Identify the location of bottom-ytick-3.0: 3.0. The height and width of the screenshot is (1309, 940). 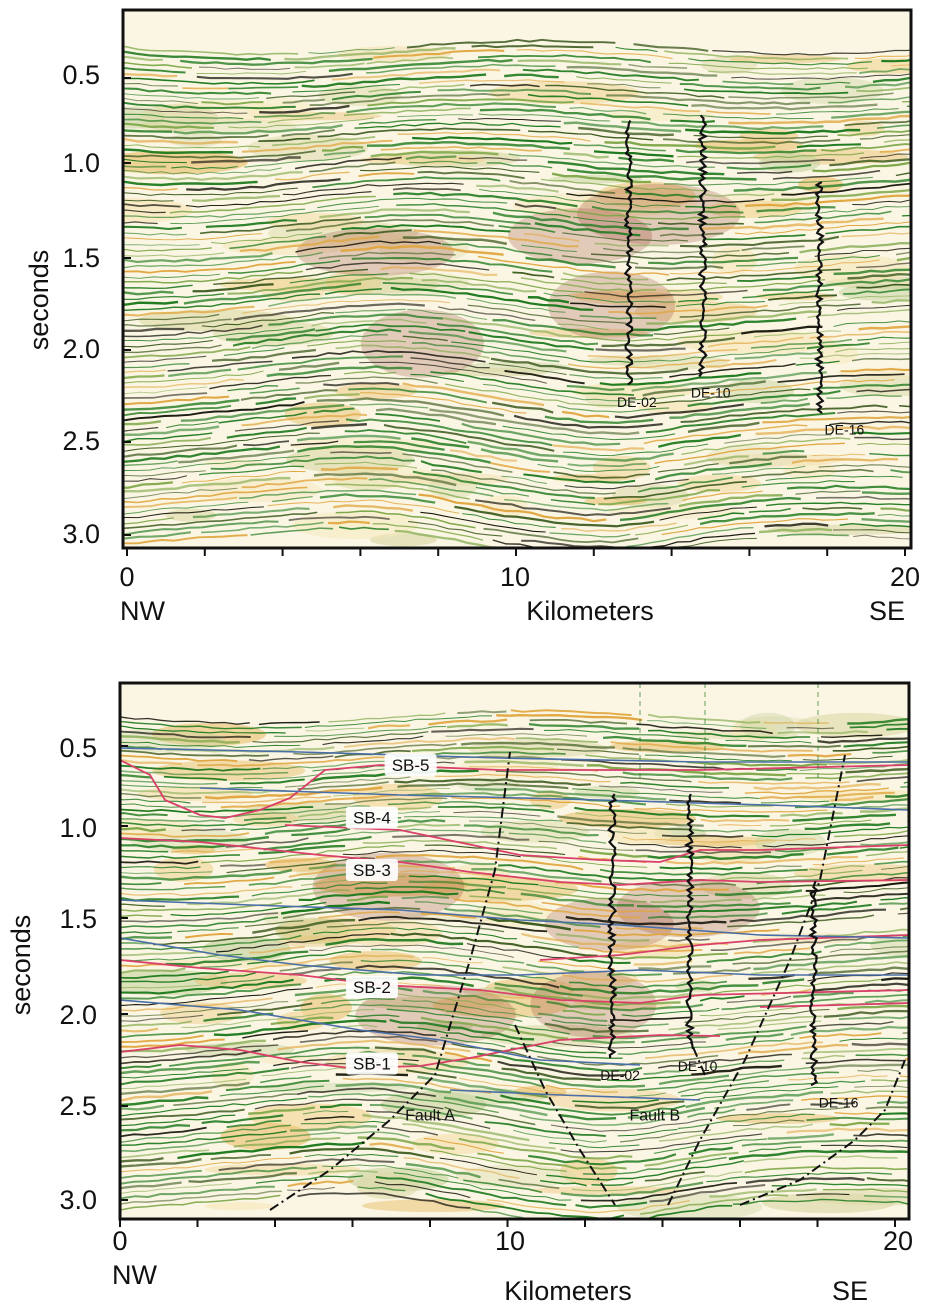
(78, 1200).